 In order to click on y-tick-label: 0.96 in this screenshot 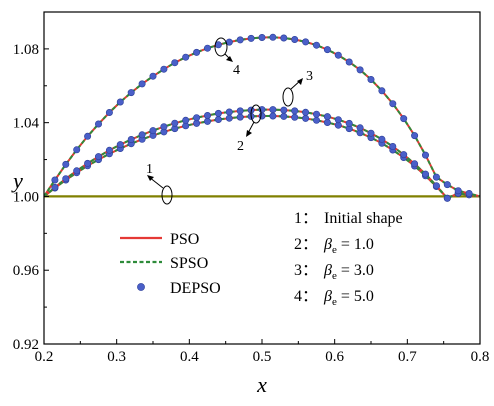, I will do `click(26, 271)`.